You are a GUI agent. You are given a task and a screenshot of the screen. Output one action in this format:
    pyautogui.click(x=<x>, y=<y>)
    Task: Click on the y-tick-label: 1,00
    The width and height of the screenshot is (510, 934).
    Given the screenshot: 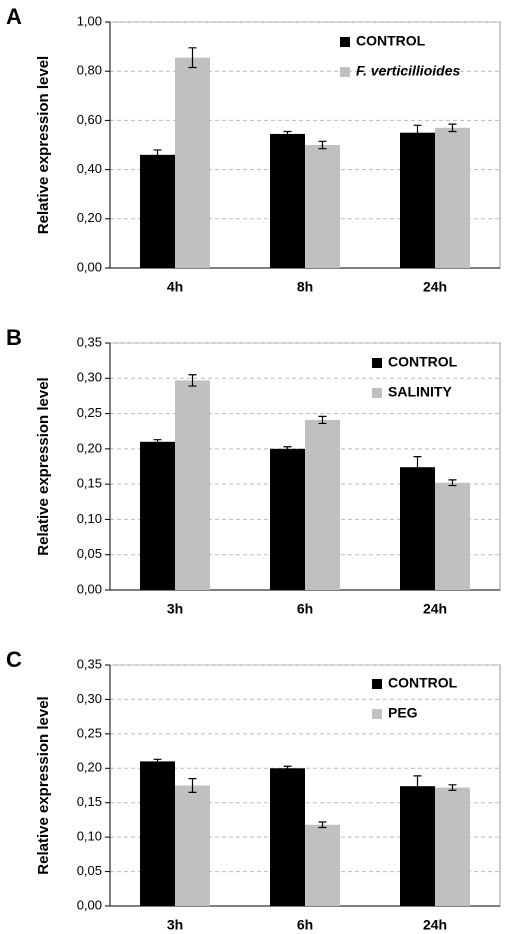 What is the action you would take?
    pyautogui.click(x=89, y=20)
    